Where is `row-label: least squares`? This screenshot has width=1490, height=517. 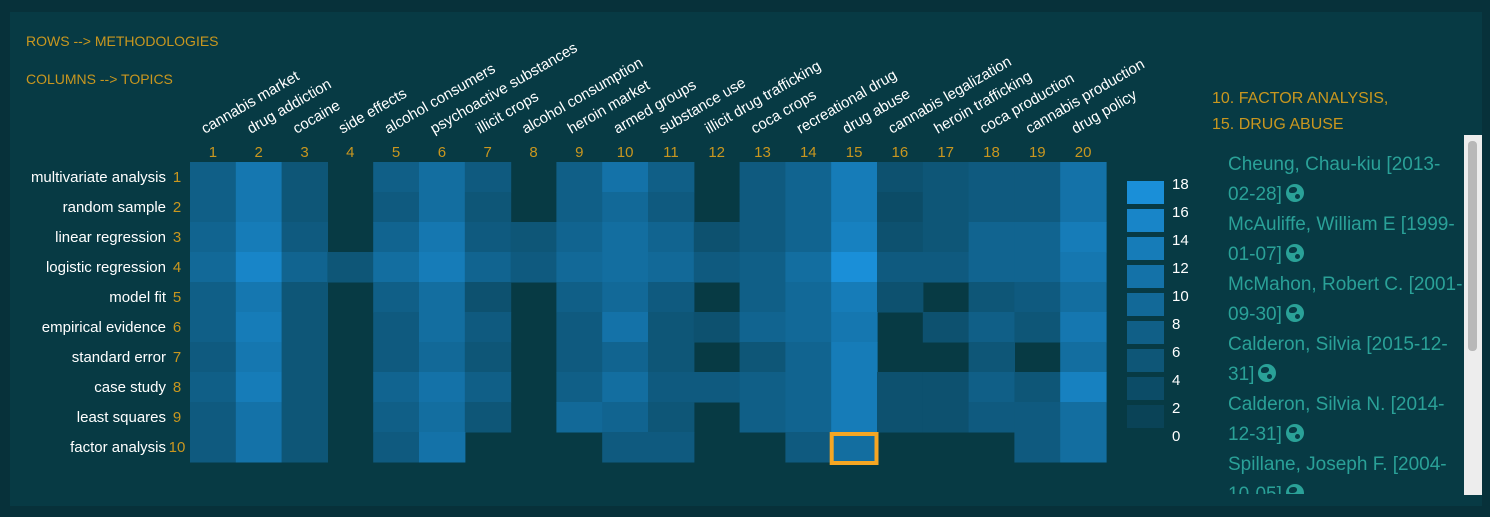 row-label: least squares is located at coordinates (121, 417).